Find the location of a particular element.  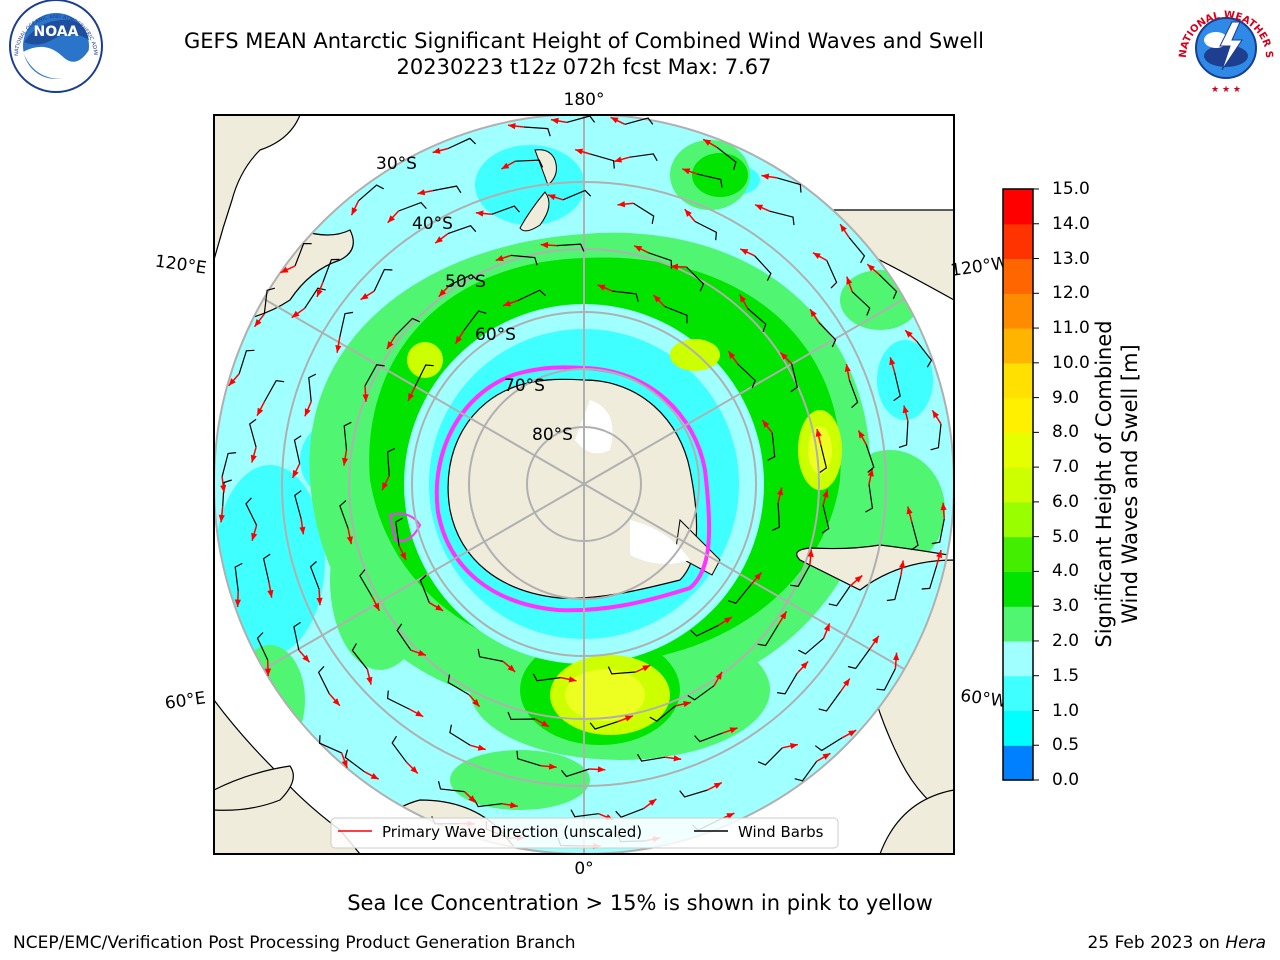

lat-label-80s: 80°S is located at coordinates (552, 435).